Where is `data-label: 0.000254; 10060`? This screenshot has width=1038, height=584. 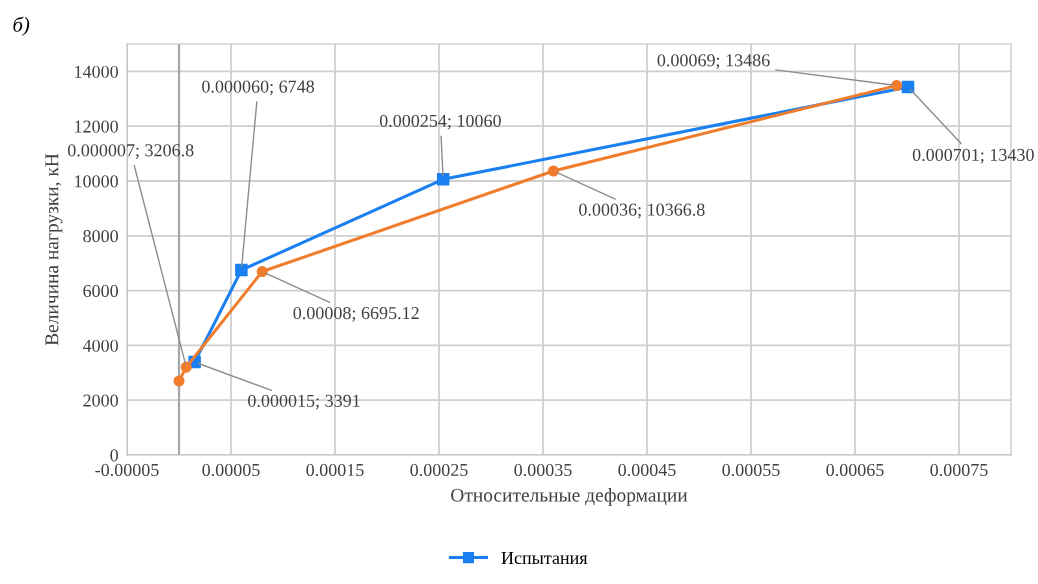 data-label: 0.000254; 10060 is located at coordinates (440, 122).